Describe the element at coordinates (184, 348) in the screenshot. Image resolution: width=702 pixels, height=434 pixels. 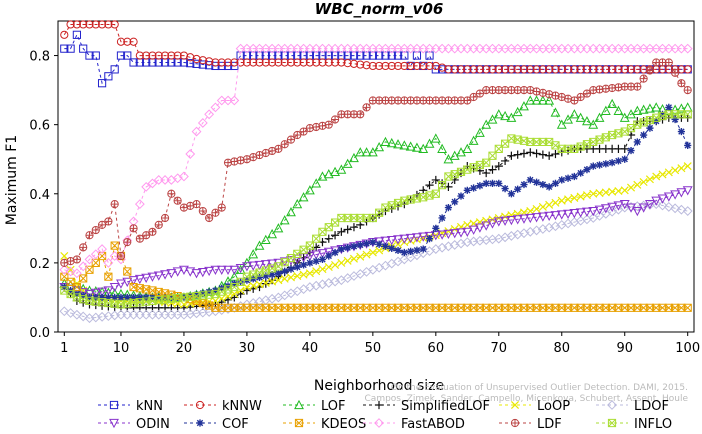
I see `x-tick-label: 20` at that location.